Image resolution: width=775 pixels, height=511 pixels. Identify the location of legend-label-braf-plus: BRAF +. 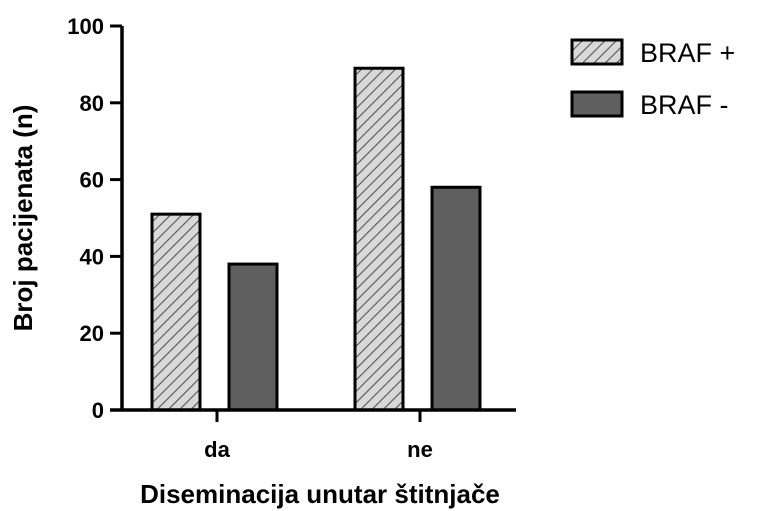
(687, 53).